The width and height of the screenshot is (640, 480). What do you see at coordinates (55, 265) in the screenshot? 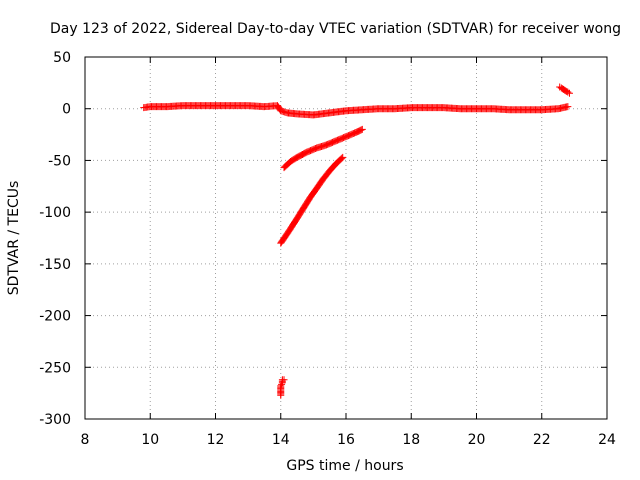
I see `y-tick-label: -150` at bounding box center [55, 265].